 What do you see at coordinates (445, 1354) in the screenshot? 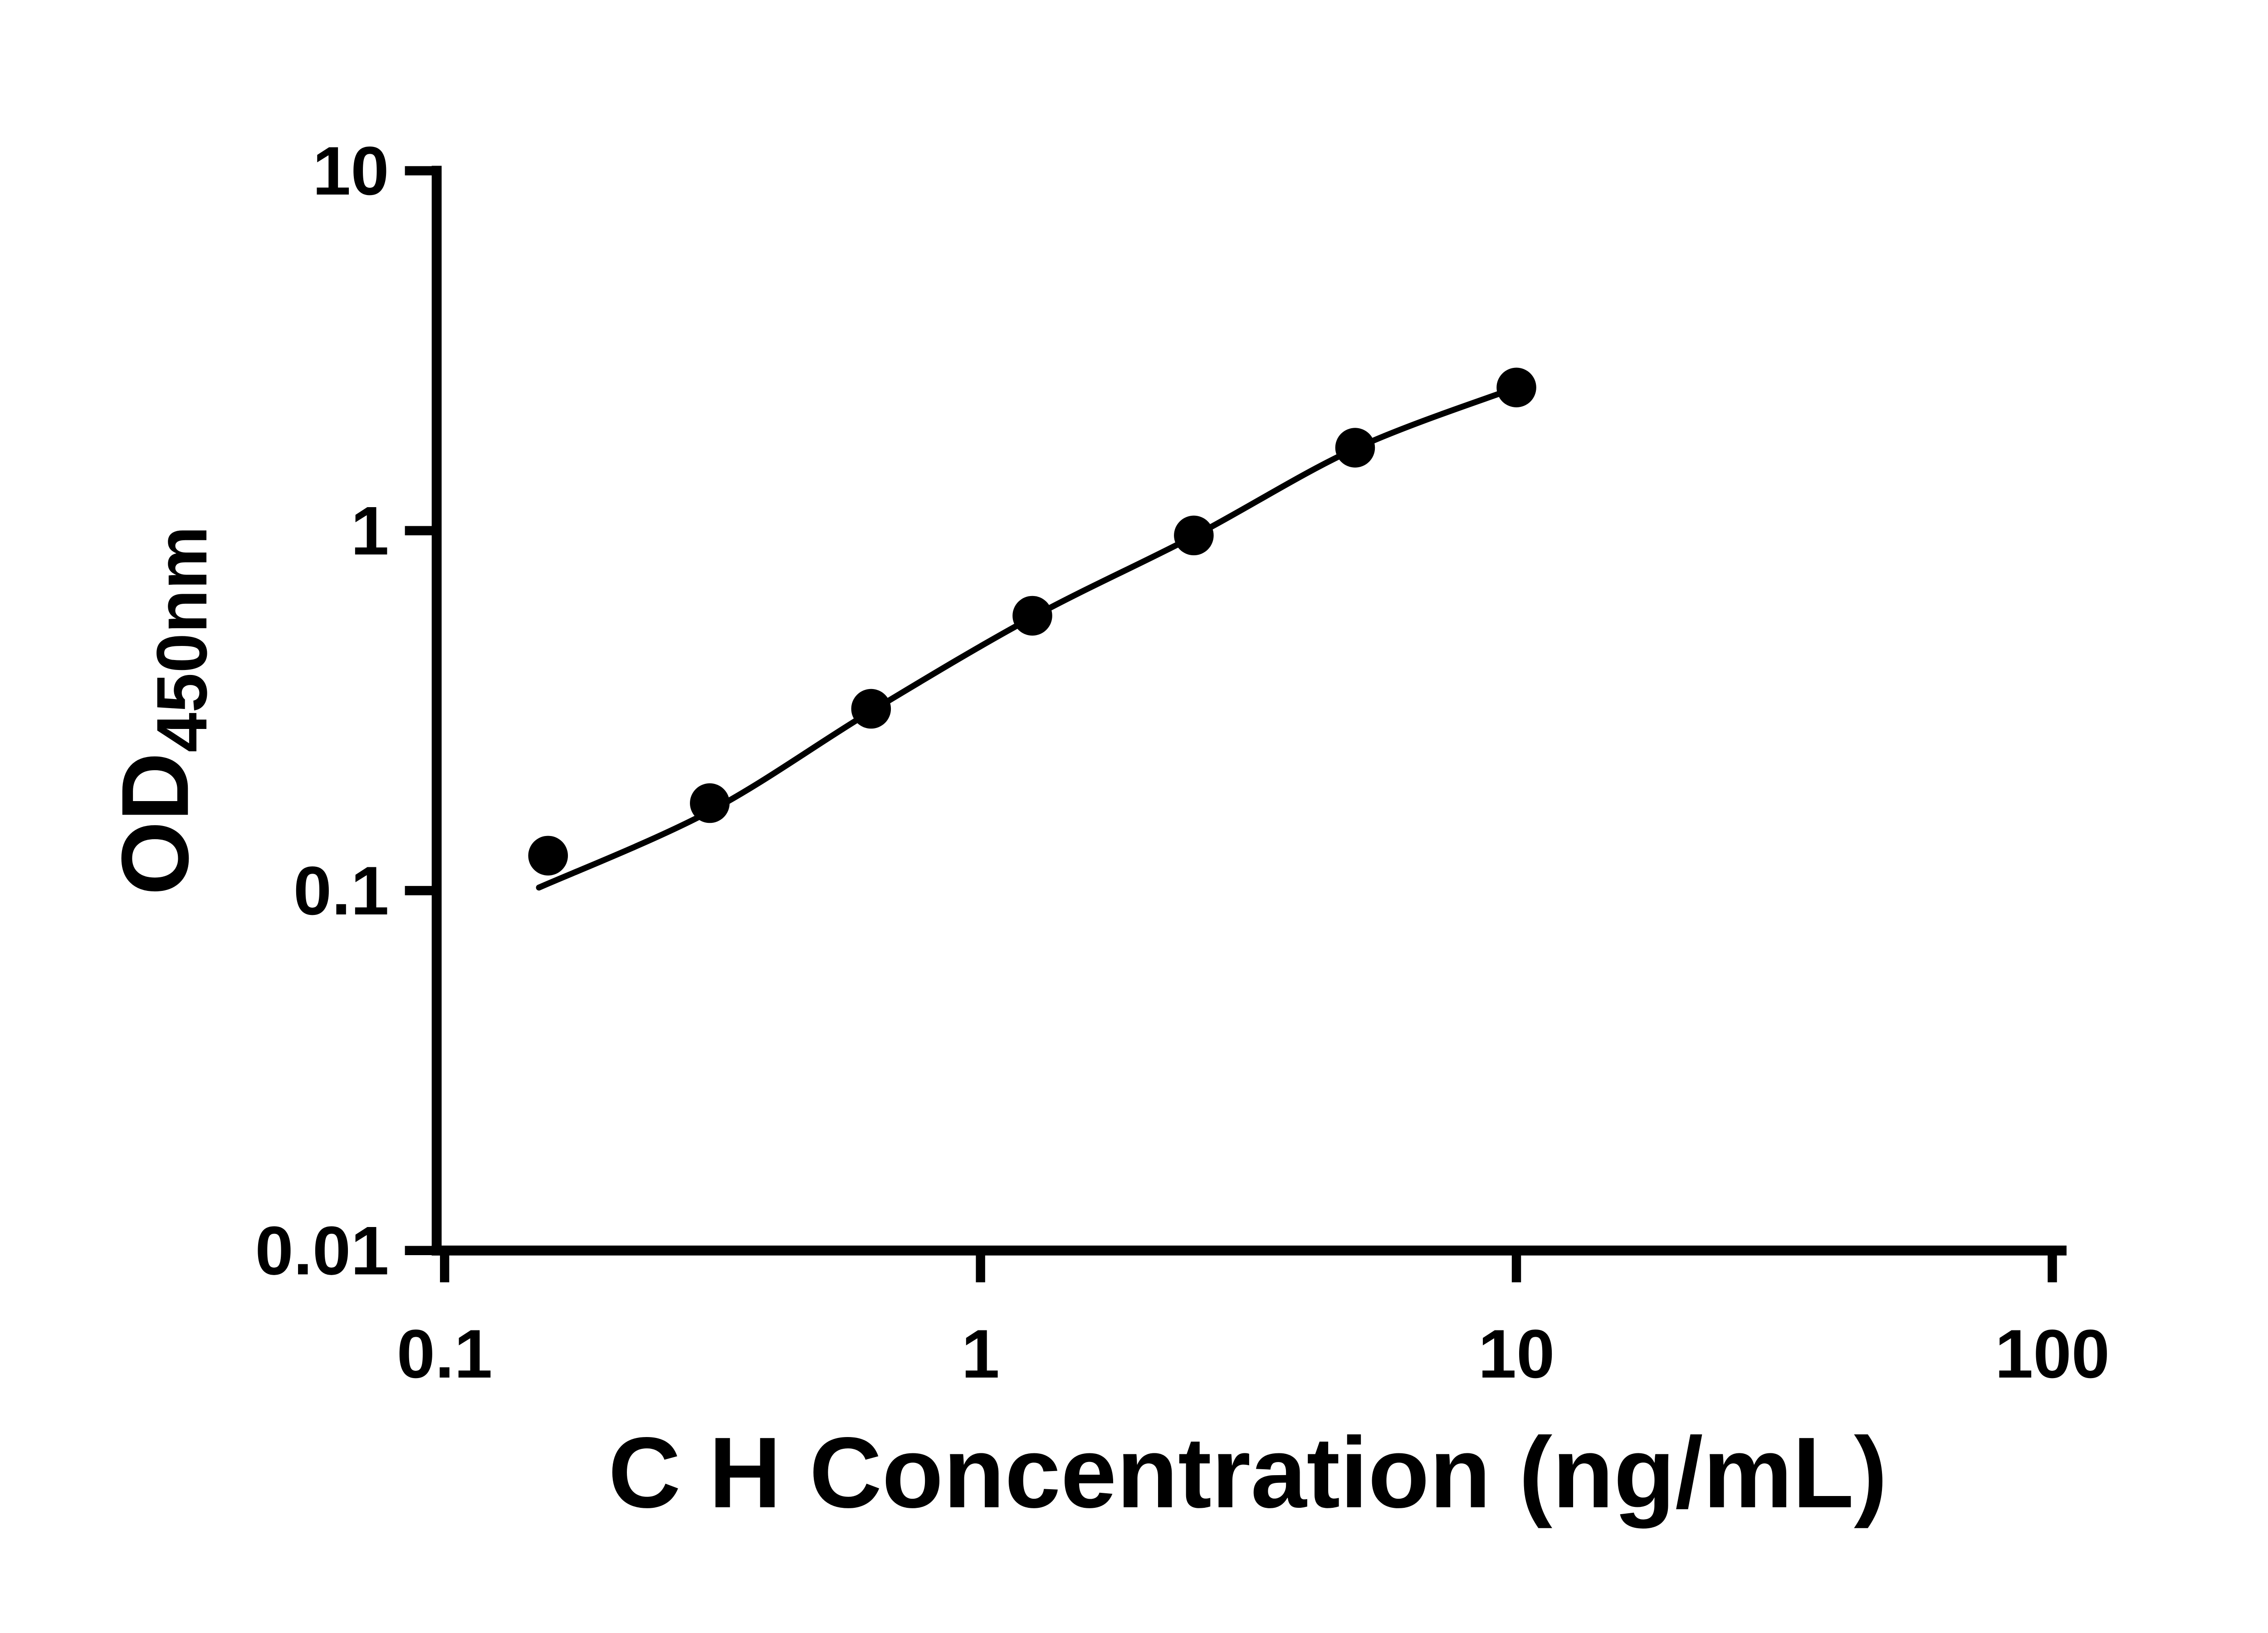
I see `x-tick-label: 0.1` at bounding box center [445, 1354].